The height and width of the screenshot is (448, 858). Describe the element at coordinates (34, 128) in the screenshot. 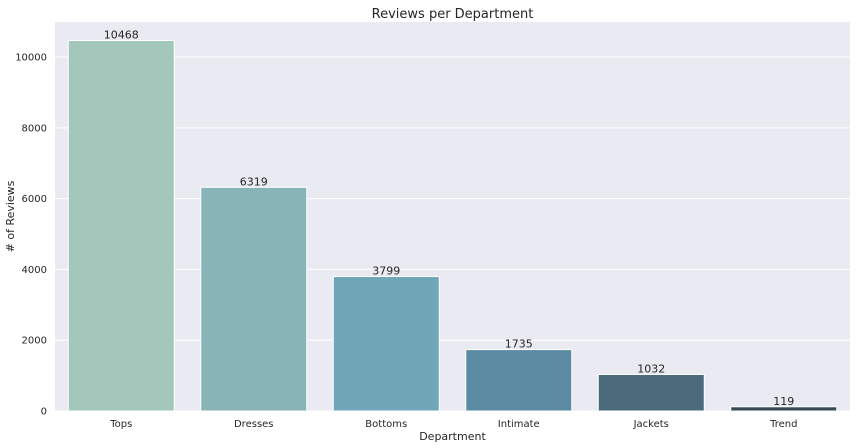

I see `y-tick-label: 8000` at that location.